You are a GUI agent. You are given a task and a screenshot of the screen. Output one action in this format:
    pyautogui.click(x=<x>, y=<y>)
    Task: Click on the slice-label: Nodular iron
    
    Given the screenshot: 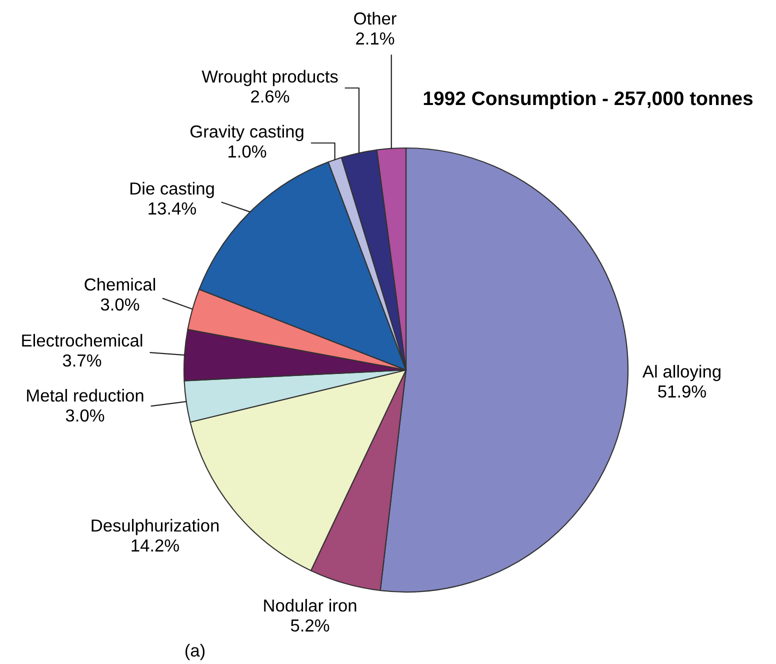 What is the action you would take?
    pyautogui.click(x=310, y=605)
    